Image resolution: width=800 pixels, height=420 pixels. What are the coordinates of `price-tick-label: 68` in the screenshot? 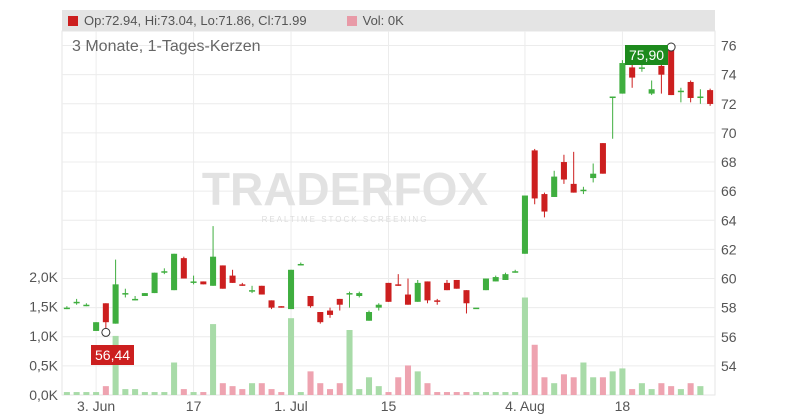 It's located at (729, 162).